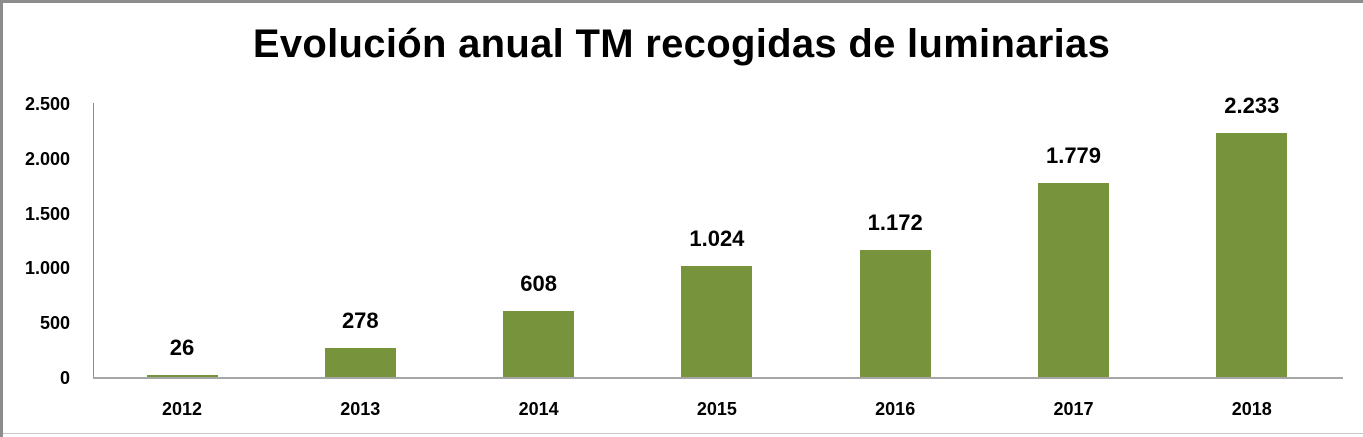  I want to click on bar-value-label: 1.779, so click(1073, 156).